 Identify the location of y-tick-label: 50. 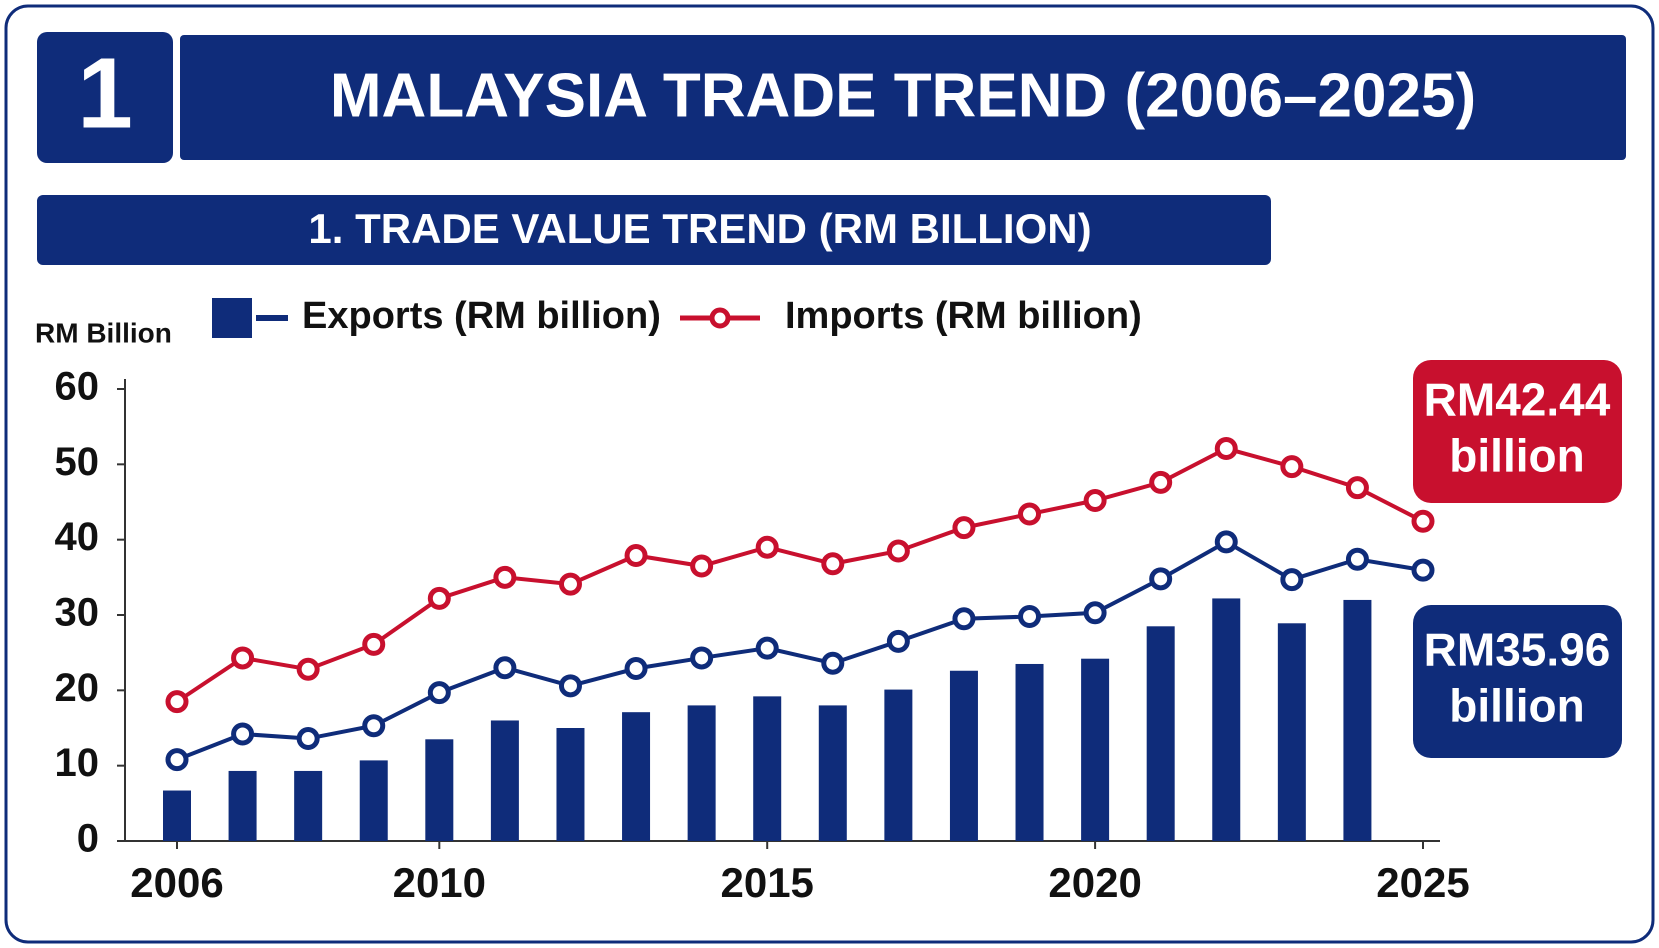
(77, 462).